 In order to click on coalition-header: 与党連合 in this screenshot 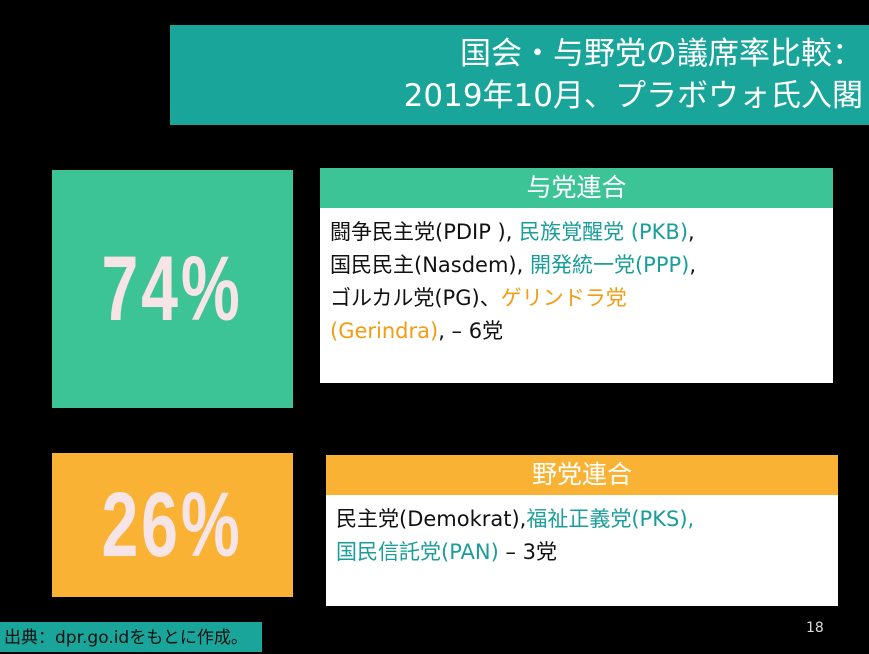, I will do `click(576, 188)`.